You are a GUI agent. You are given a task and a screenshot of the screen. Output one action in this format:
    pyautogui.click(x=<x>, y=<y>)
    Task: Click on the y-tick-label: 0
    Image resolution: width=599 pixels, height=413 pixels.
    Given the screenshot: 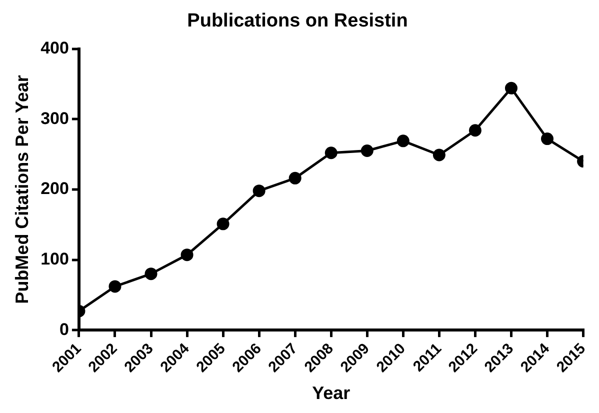 What is the action you would take?
    pyautogui.click(x=64, y=329)
    